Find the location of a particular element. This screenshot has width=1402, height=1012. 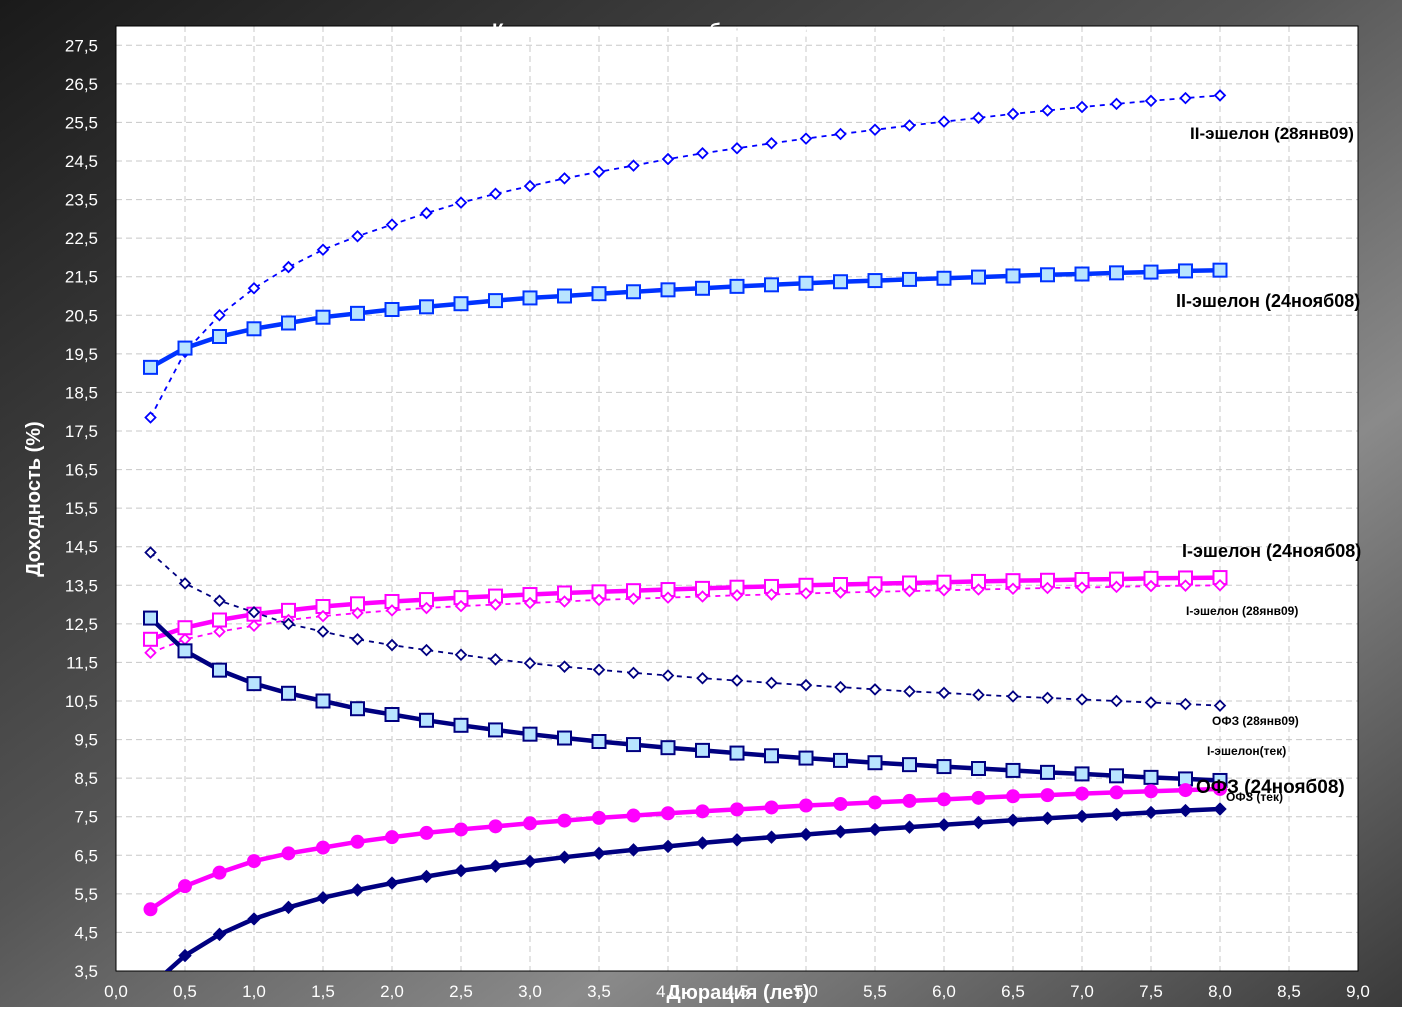

y-tick-label: 23,5 is located at coordinates (81, 200).